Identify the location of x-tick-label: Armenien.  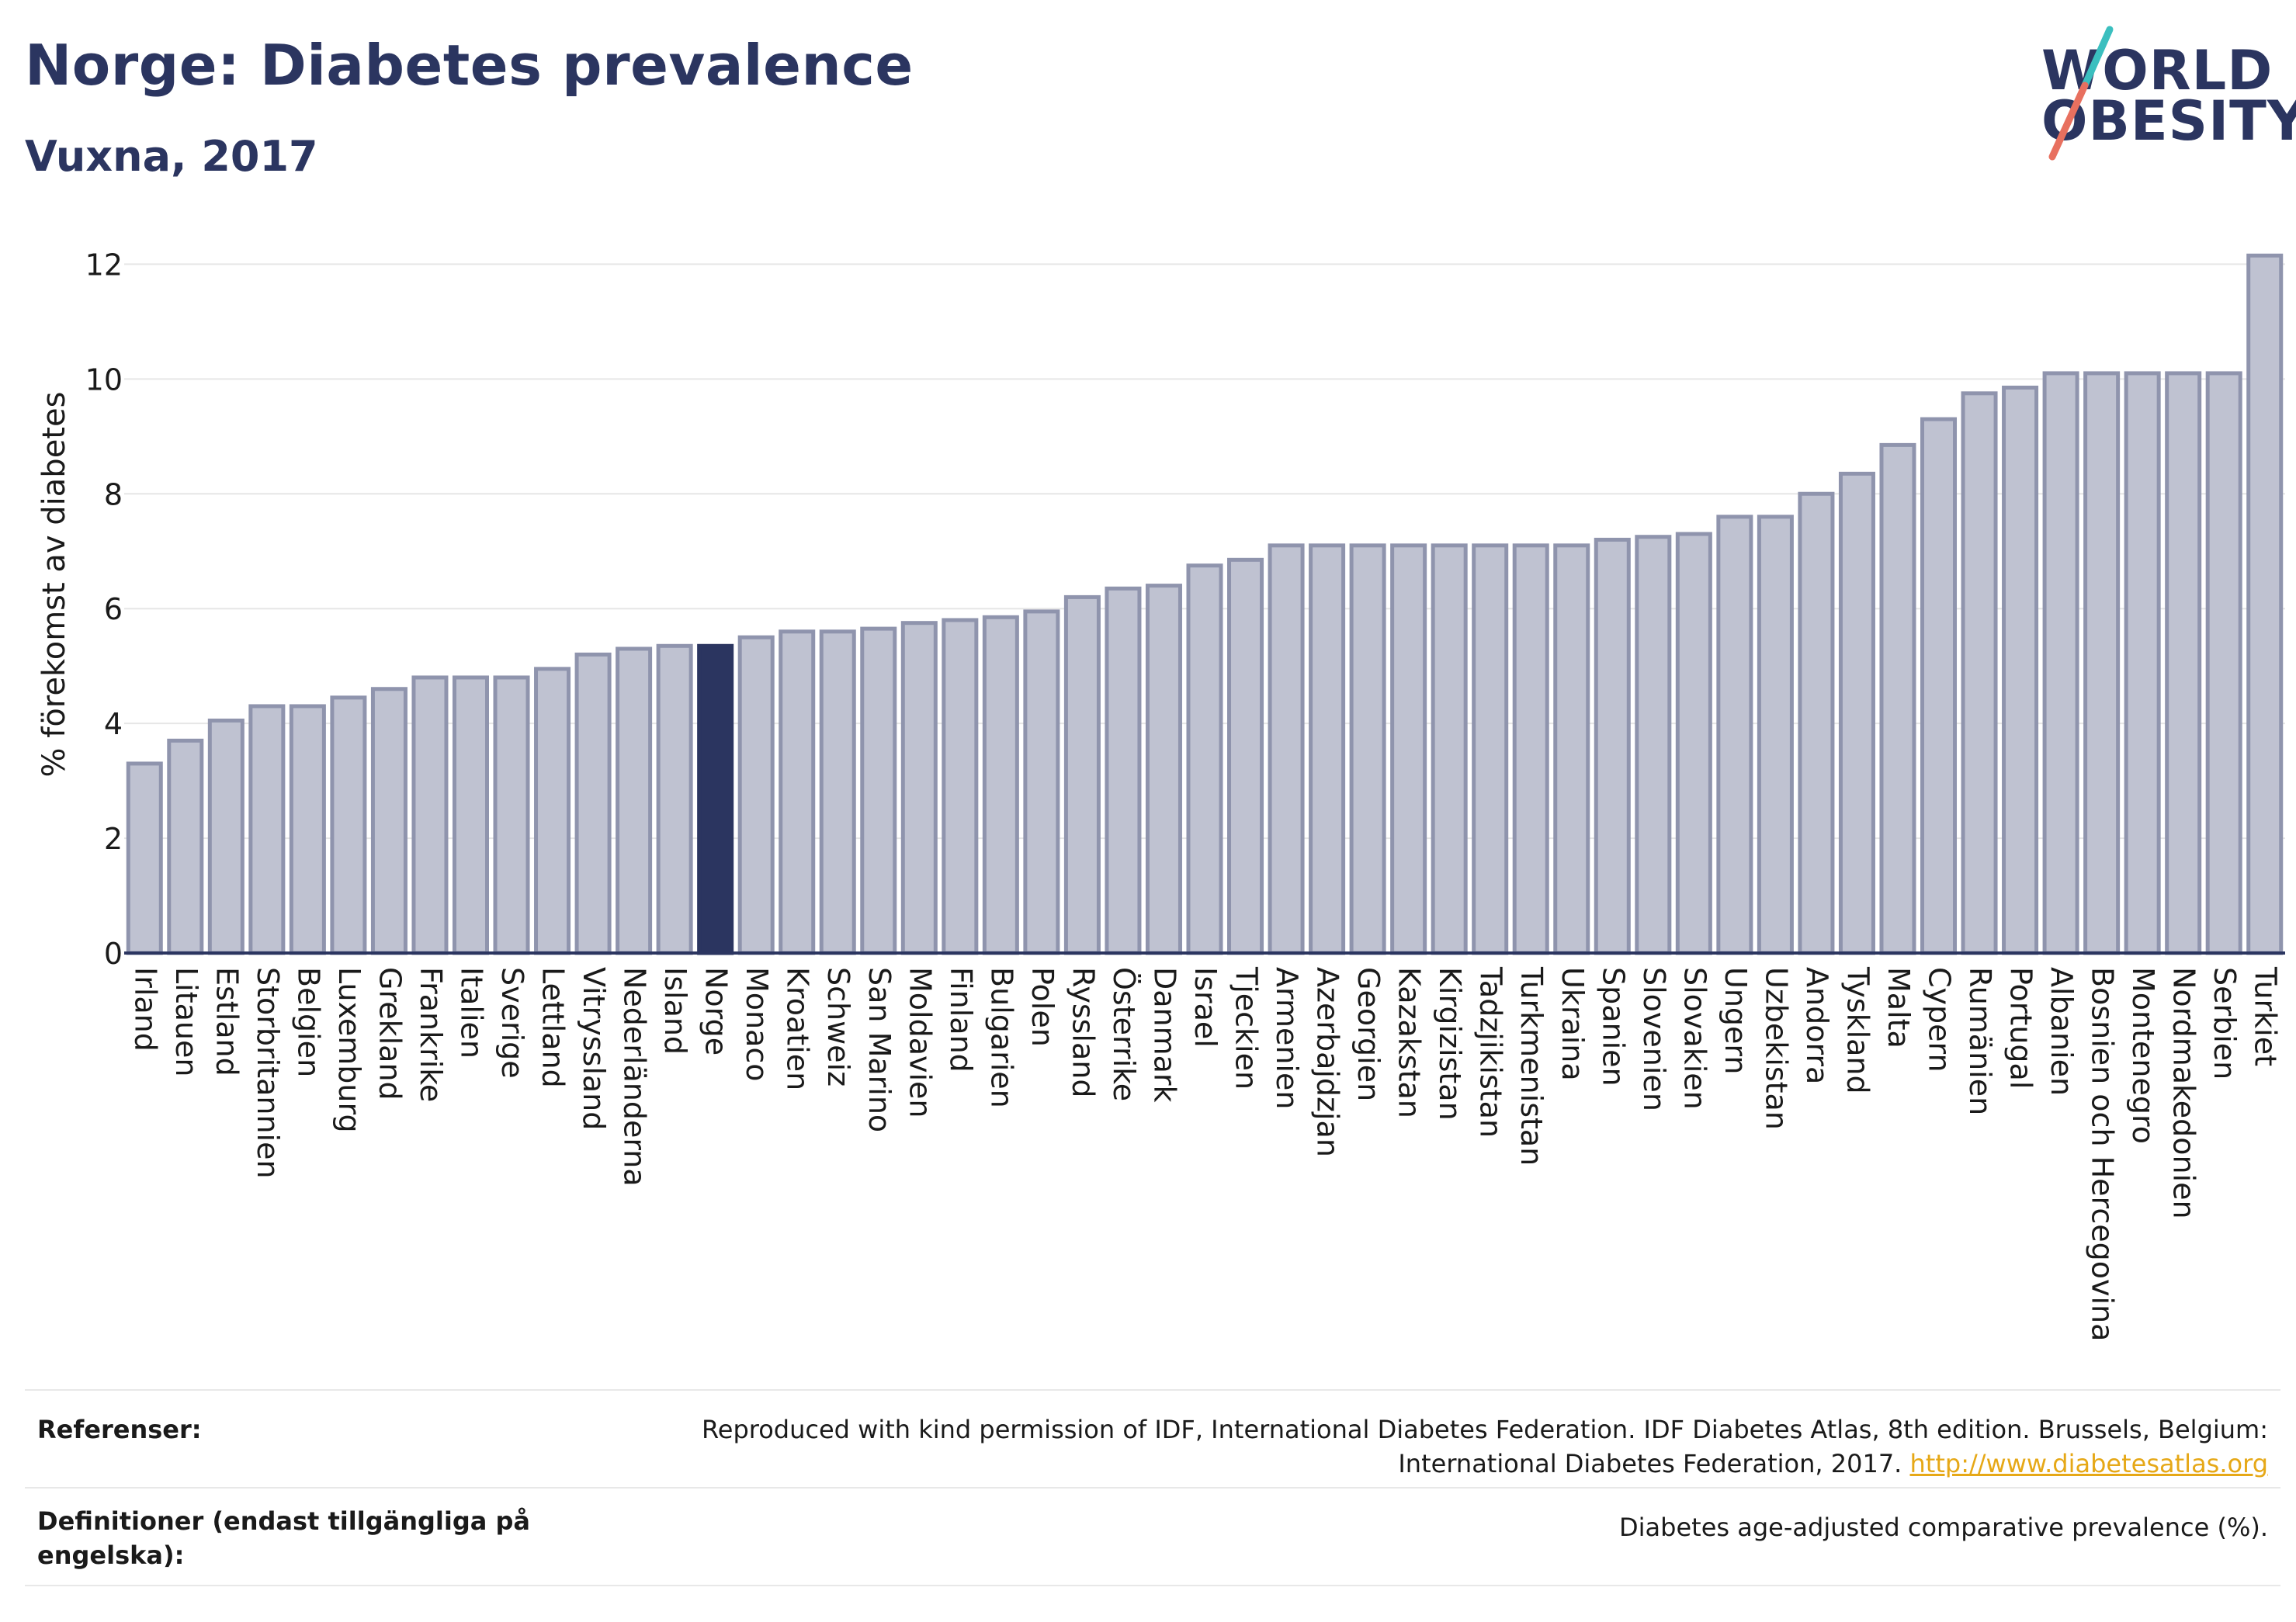
(1287, 1038).